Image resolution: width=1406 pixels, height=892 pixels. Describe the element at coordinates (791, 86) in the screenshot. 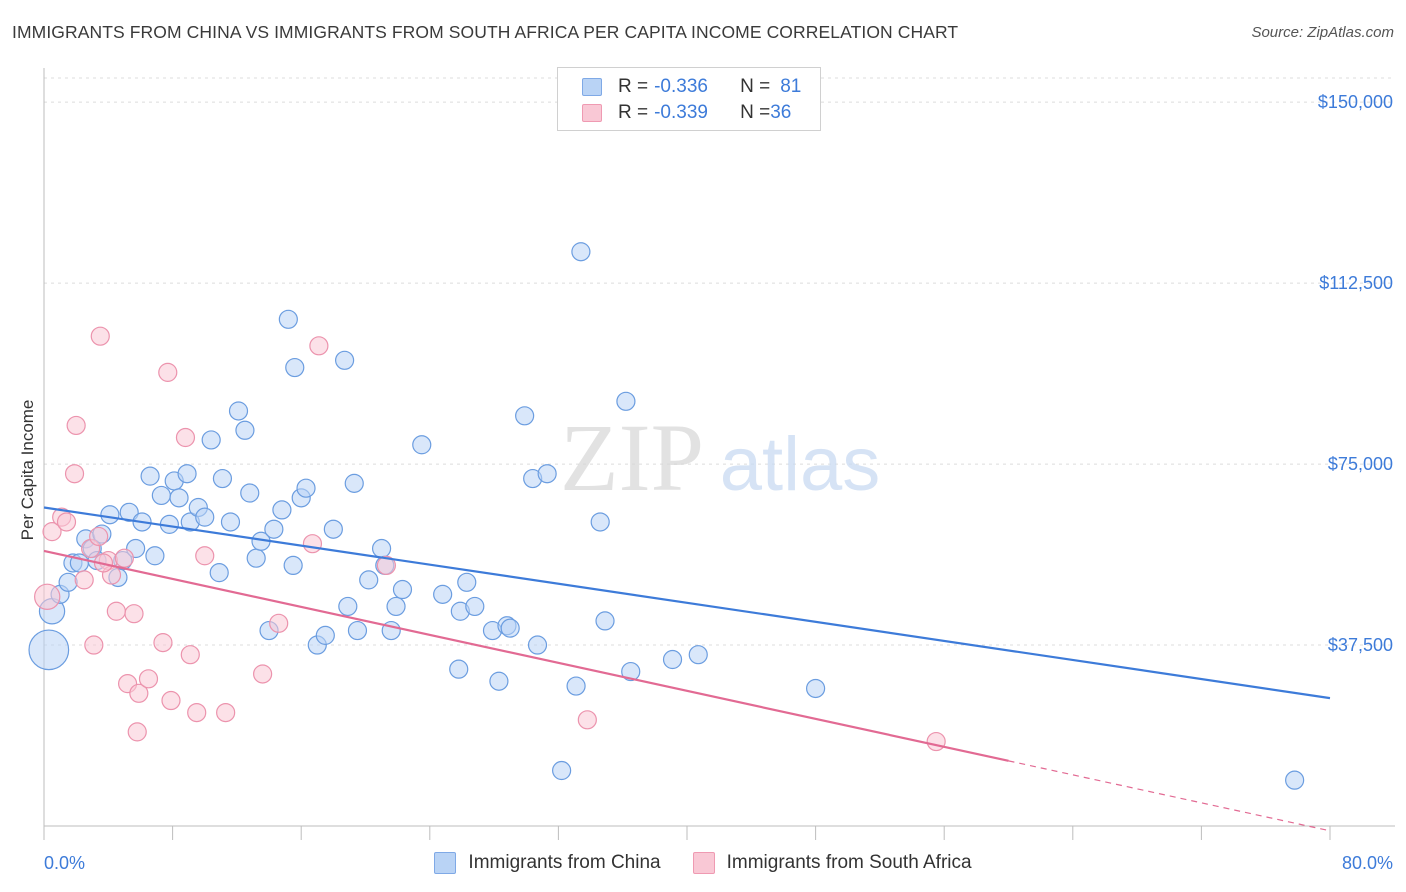

I see `n-value-china: 81` at that location.